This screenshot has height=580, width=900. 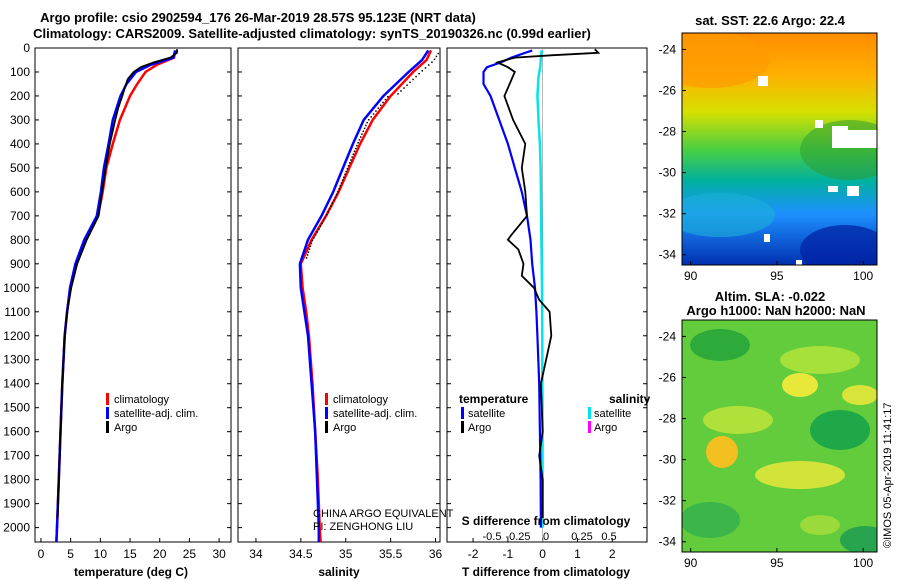 What do you see at coordinates (691, 563) in the screenshot?
I see `map-x-tick-label: 90` at bounding box center [691, 563].